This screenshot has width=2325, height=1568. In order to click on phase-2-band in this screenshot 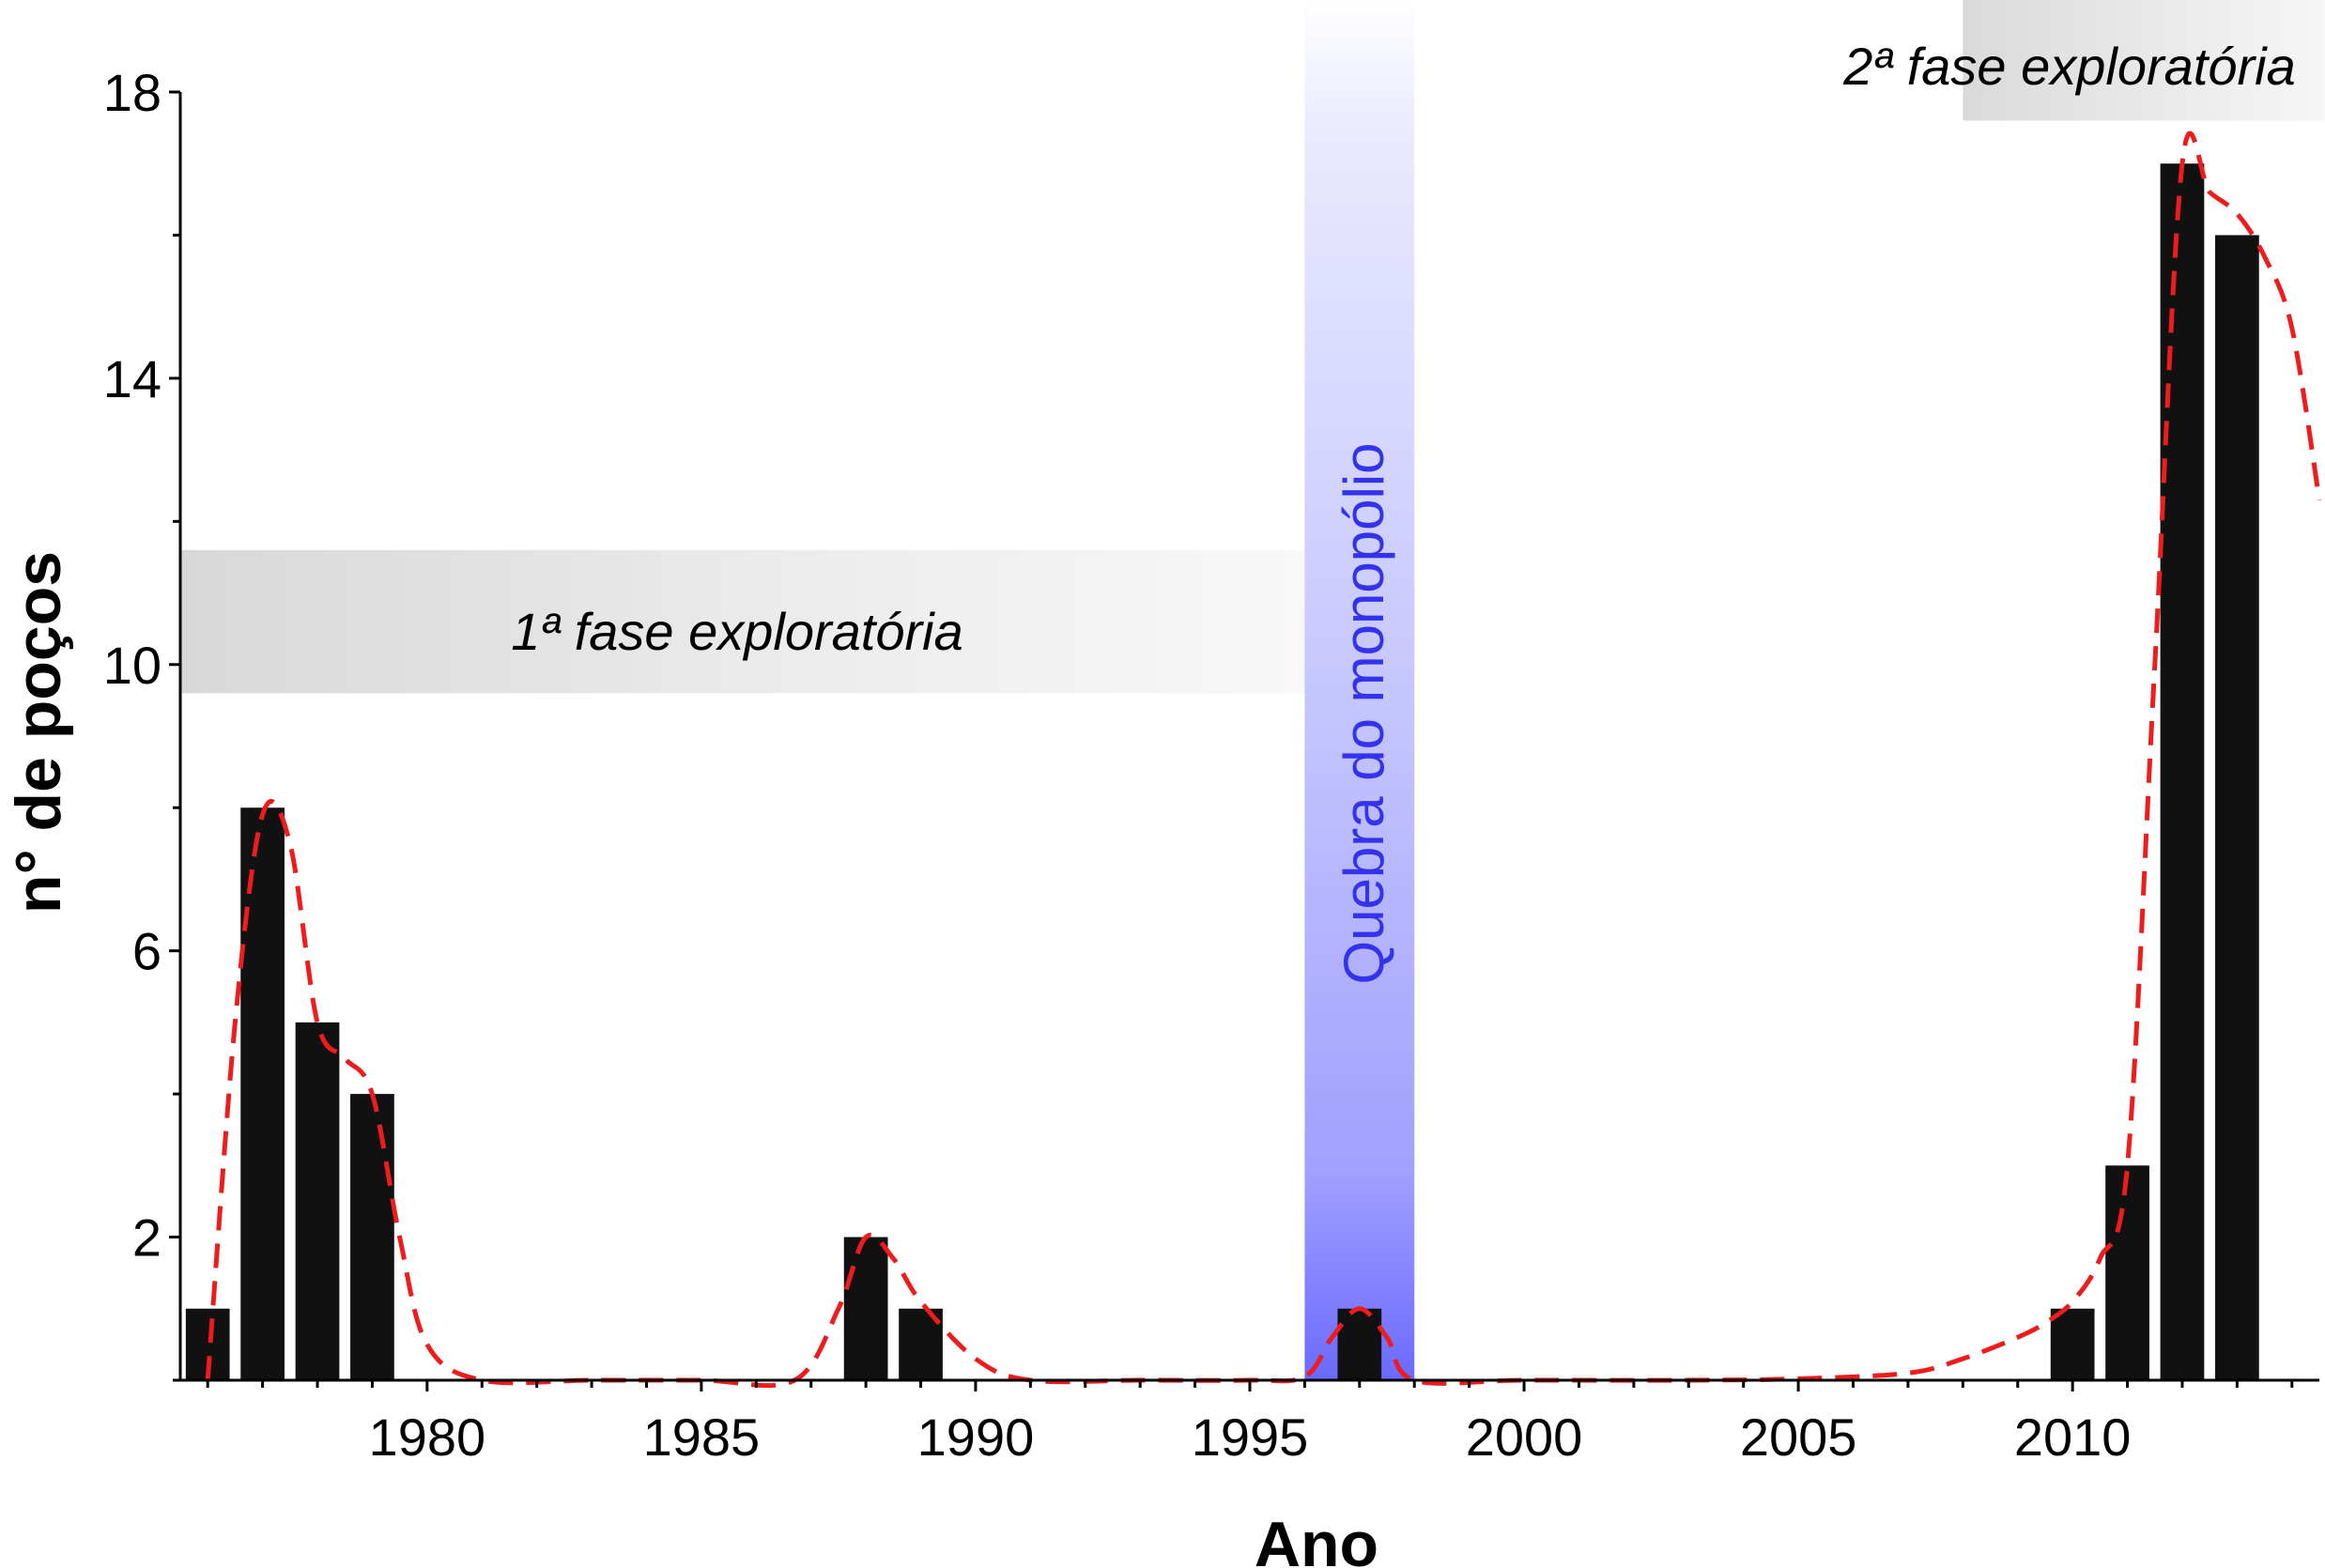, I will do `click(2144, 61)`.